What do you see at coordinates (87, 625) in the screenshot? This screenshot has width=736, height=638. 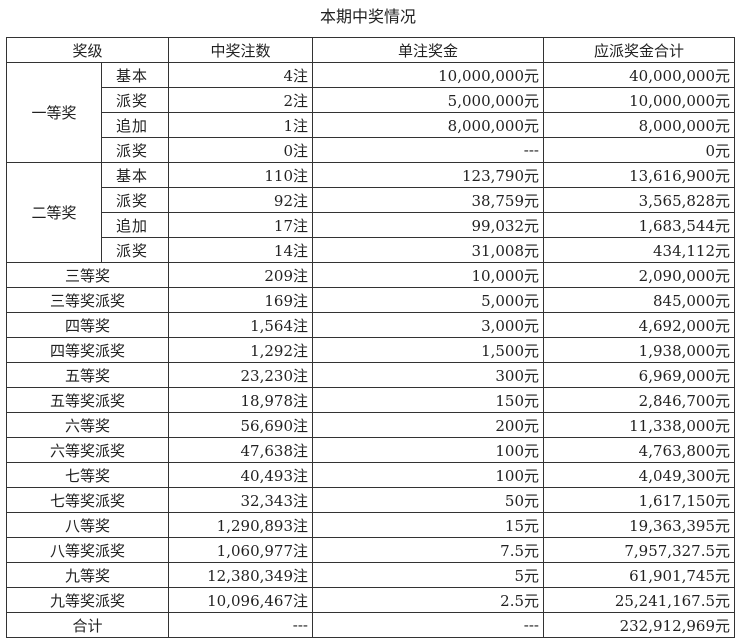 I see `total-label: 合计` at bounding box center [87, 625].